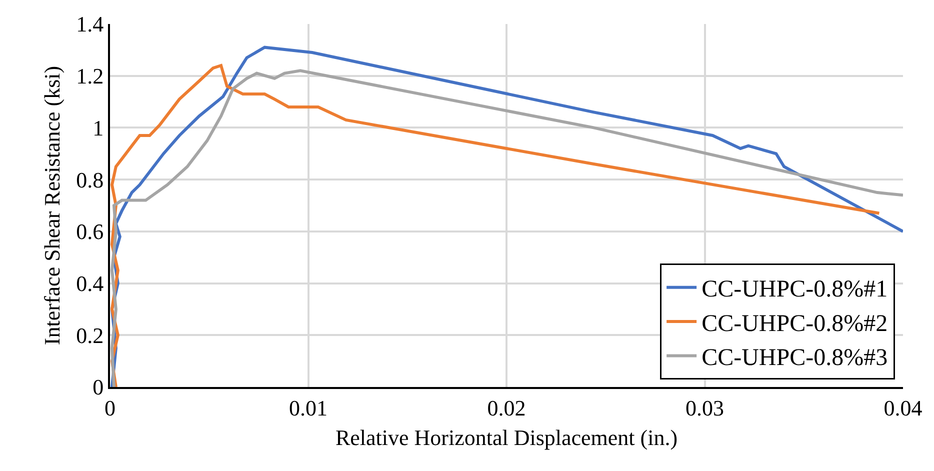  Describe the element at coordinates (90, 283) in the screenshot. I see `y-tick-label: 0.4` at that location.